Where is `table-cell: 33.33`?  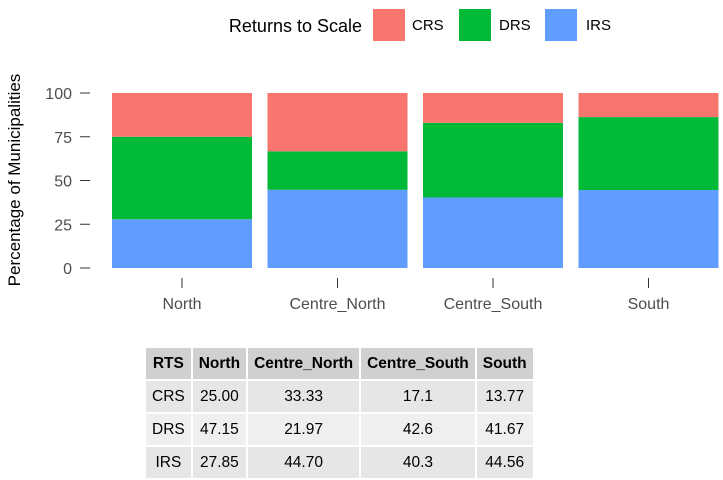
table-cell: 33.33 is located at coordinates (304, 396).